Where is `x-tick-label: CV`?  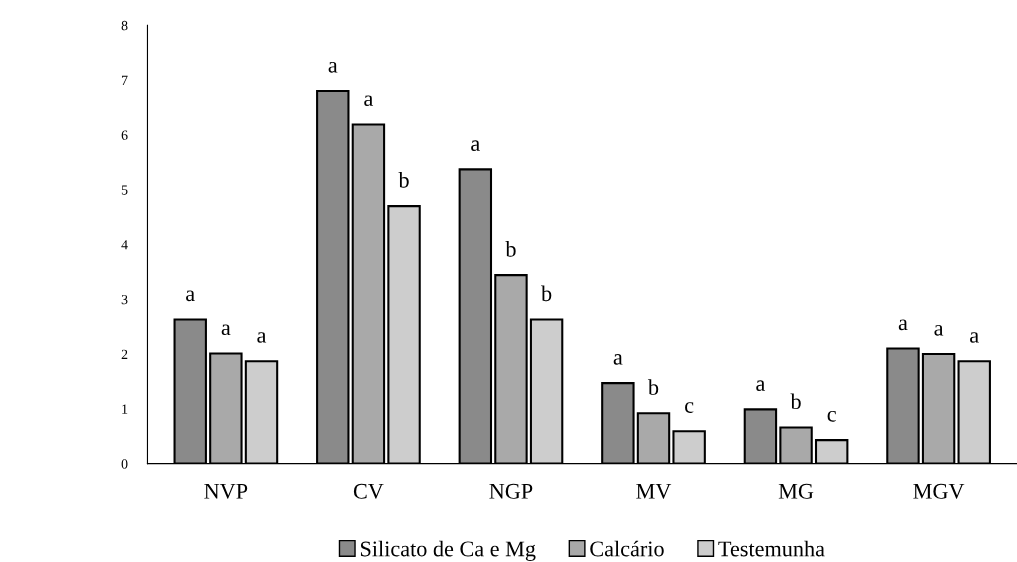
x-tick-label: CV is located at coordinates (368, 491).